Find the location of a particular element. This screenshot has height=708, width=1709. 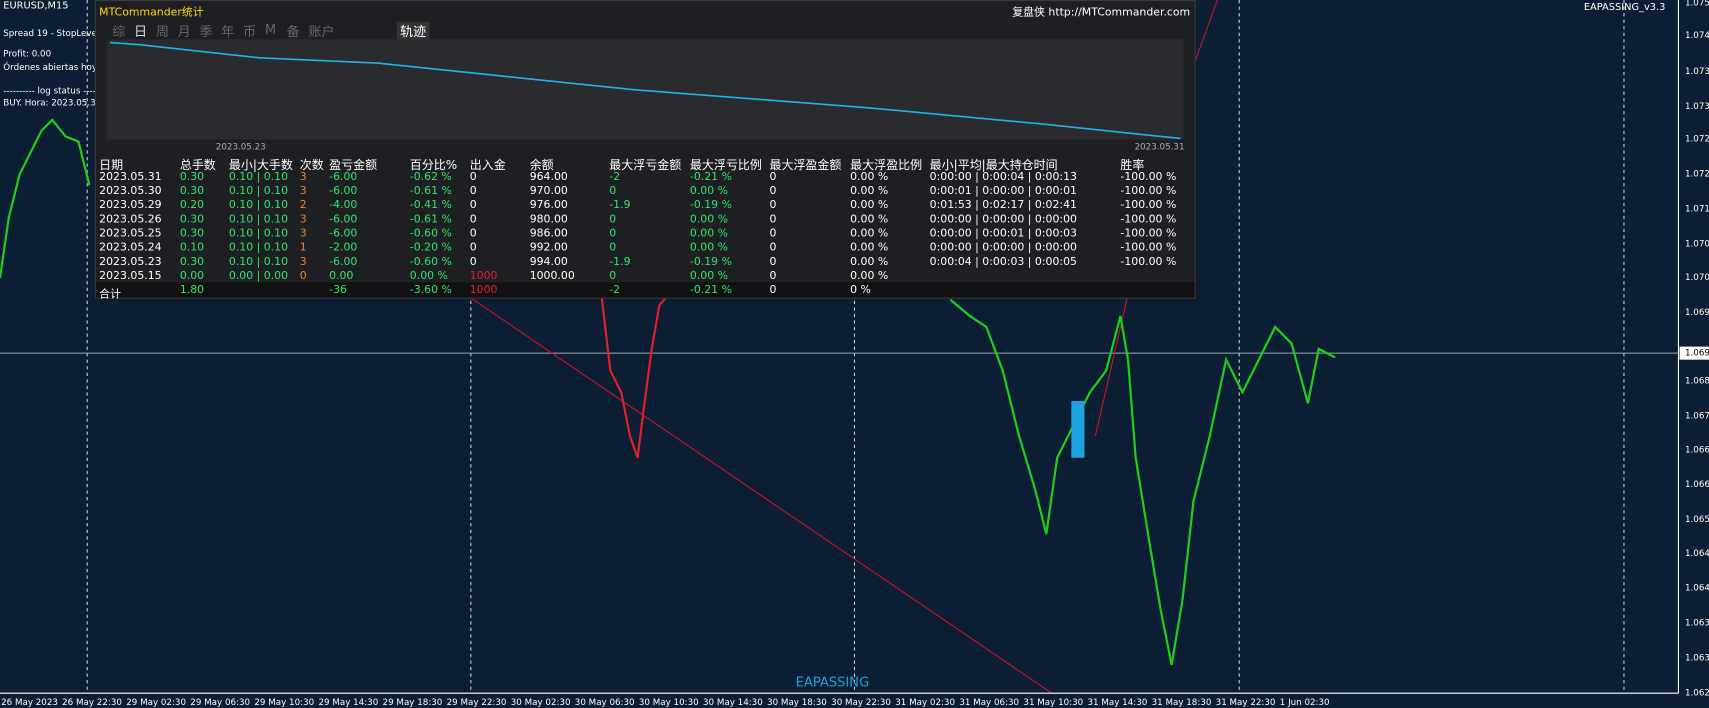

table-header: 最大浮亏金额 is located at coordinates (645, 165).